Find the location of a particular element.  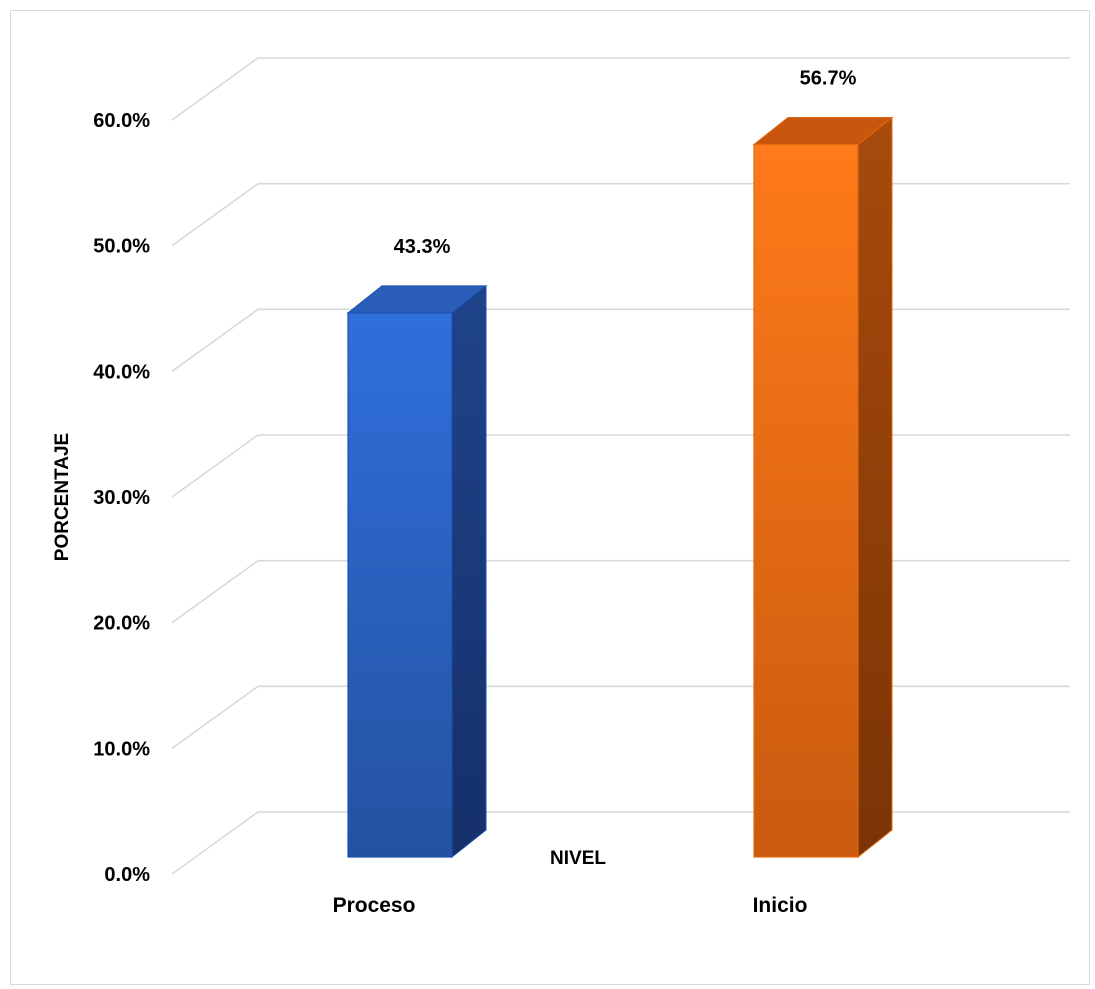

data-labels: 43.3% 56.7% is located at coordinates (625, 162).